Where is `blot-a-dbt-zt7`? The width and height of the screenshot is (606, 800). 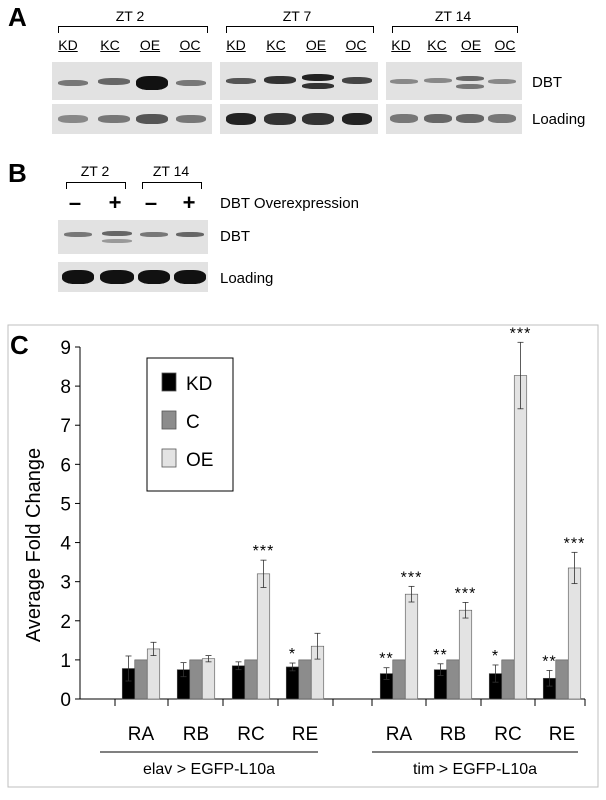 blot-a-dbt-zt7 is located at coordinates (299, 81).